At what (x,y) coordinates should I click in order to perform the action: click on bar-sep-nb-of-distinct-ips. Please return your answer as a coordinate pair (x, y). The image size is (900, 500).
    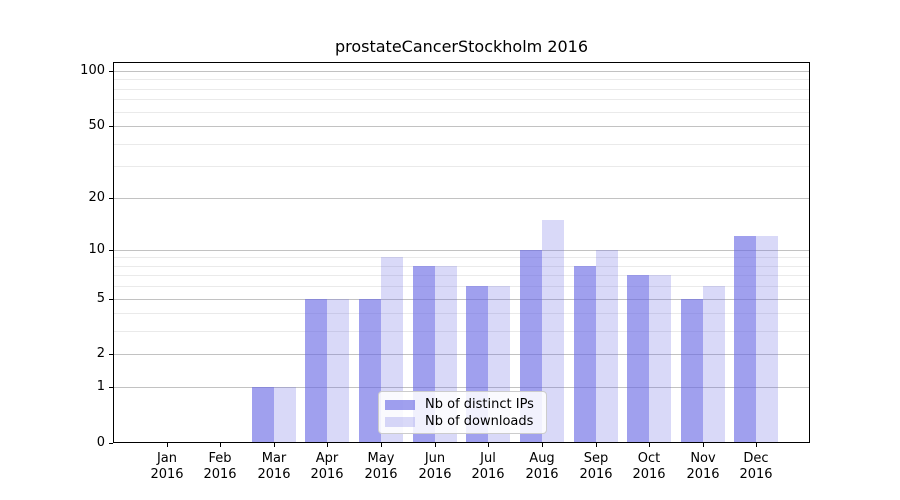
    Looking at the image, I should click on (585, 354).